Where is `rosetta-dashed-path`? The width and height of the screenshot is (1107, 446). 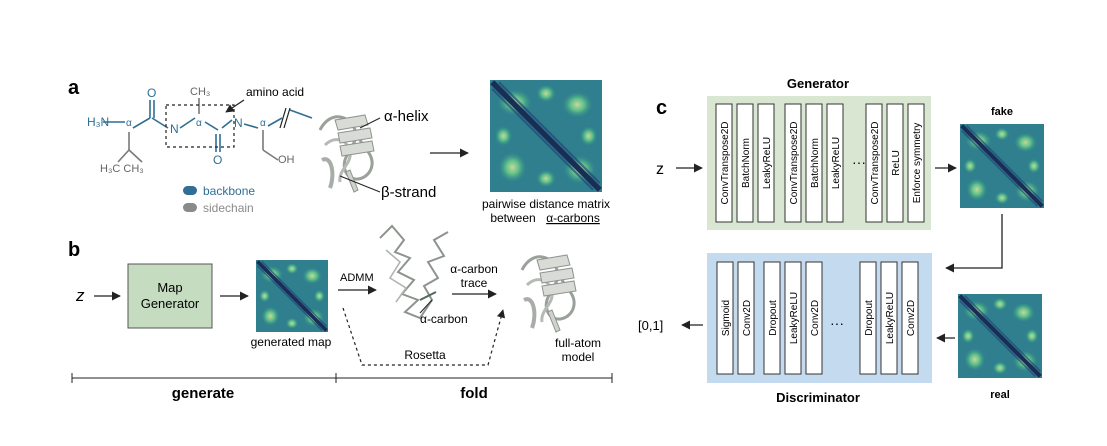 rosetta-dashed-path is located at coordinates (424, 336).